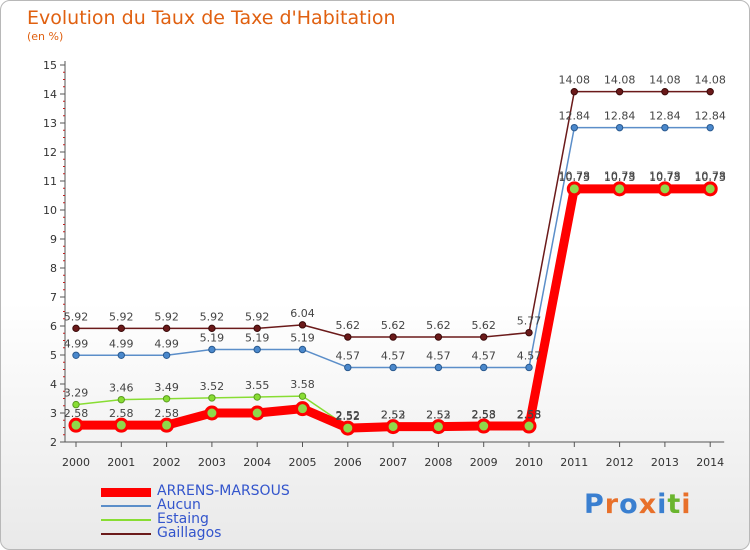 The image size is (750, 550). What do you see at coordinates (121, 388) in the screenshot?
I see `data-label-estaing: 3.46` at bounding box center [121, 388].